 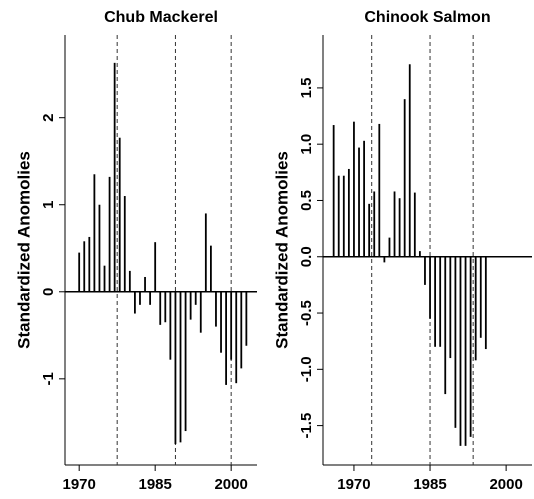 I want to click on chart-title: Chinook Salmon, so click(x=427, y=17).